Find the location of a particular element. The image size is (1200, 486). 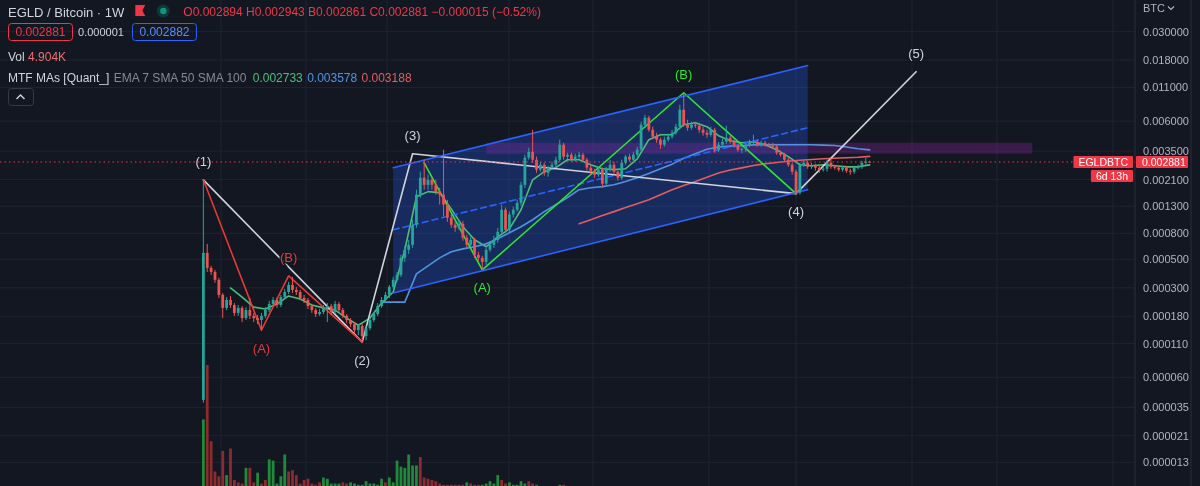

y-tick-label: 0.030000 is located at coordinates (1166, 31).